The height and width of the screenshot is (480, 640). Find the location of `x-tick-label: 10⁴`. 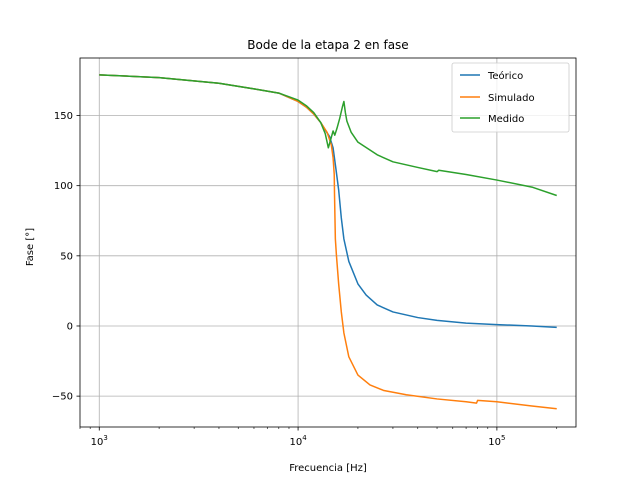

x-tick-label: 10⁴ is located at coordinates (298, 441).